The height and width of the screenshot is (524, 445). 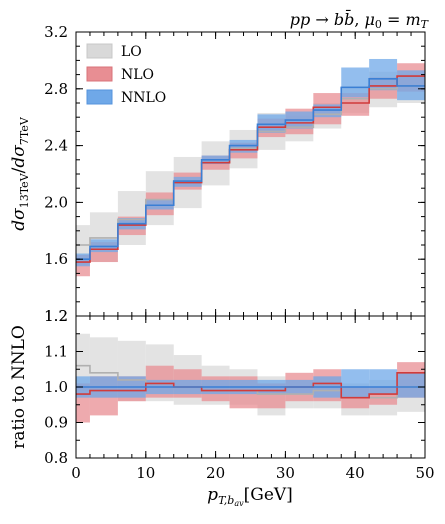 I want to click on ratio-lines, so click(x=250, y=381).